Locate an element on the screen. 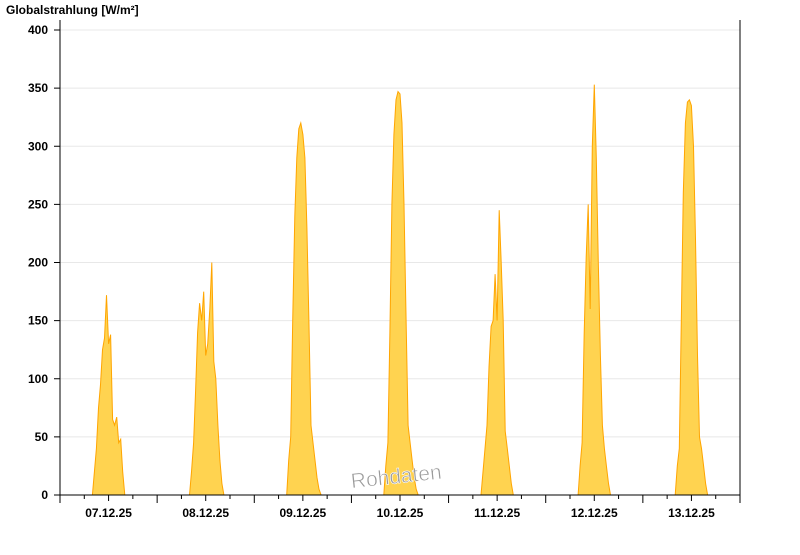  x-tick-label: 11.12.25 is located at coordinates (497, 513).